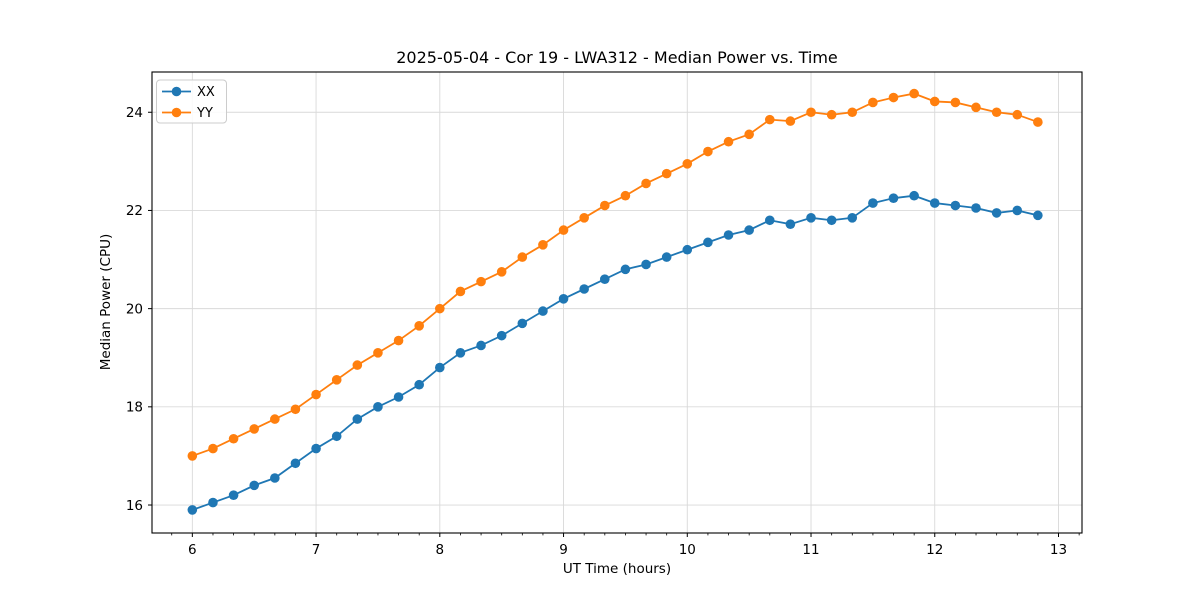 The width and height of the screenshot is (1200, 600). I want to click on legend-label-yy: YY, so click(204, 113).